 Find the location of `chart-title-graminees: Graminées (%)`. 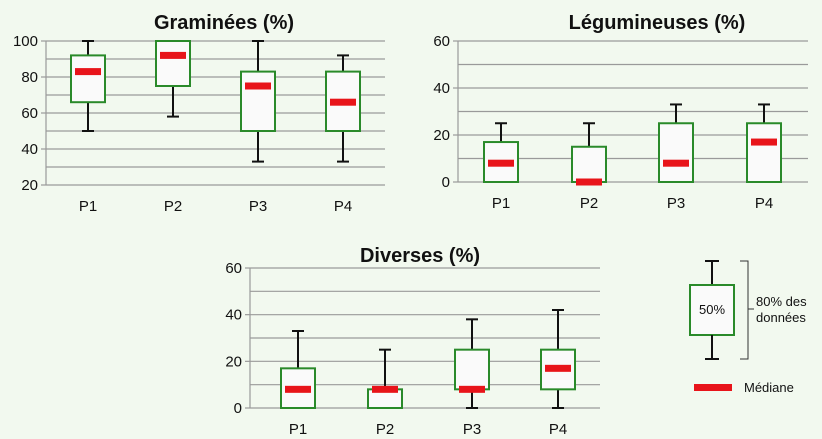

chart-title-graminees: Graminées (%) is located at coordinates (224, 23).